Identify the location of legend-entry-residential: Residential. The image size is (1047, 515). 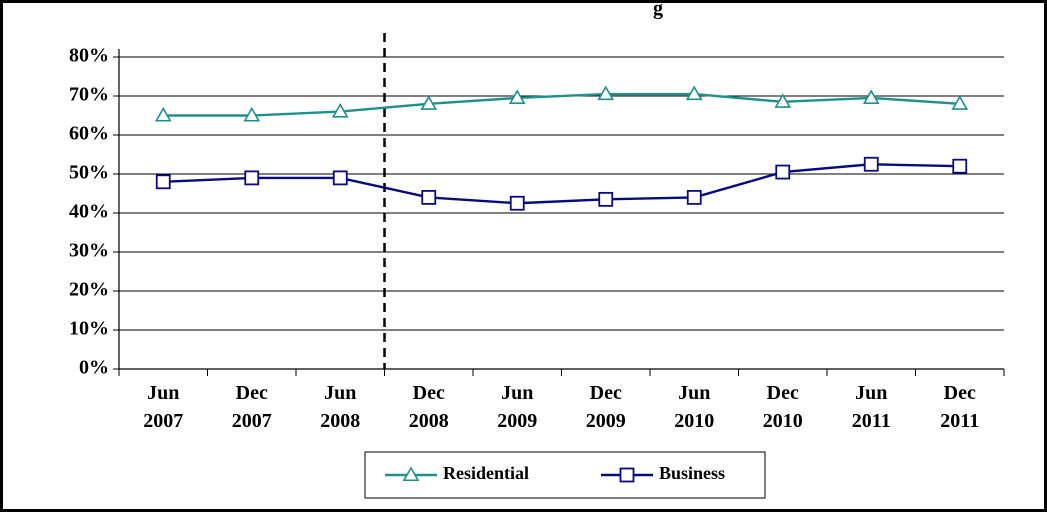
(457, 473).